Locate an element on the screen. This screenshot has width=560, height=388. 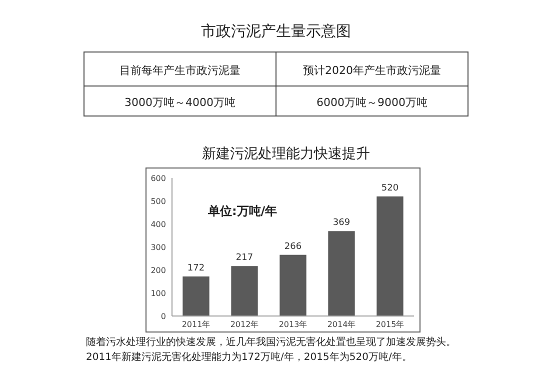
chart-title: 新建污泥处理能力快速提升 is located at coordinates (286, 154).